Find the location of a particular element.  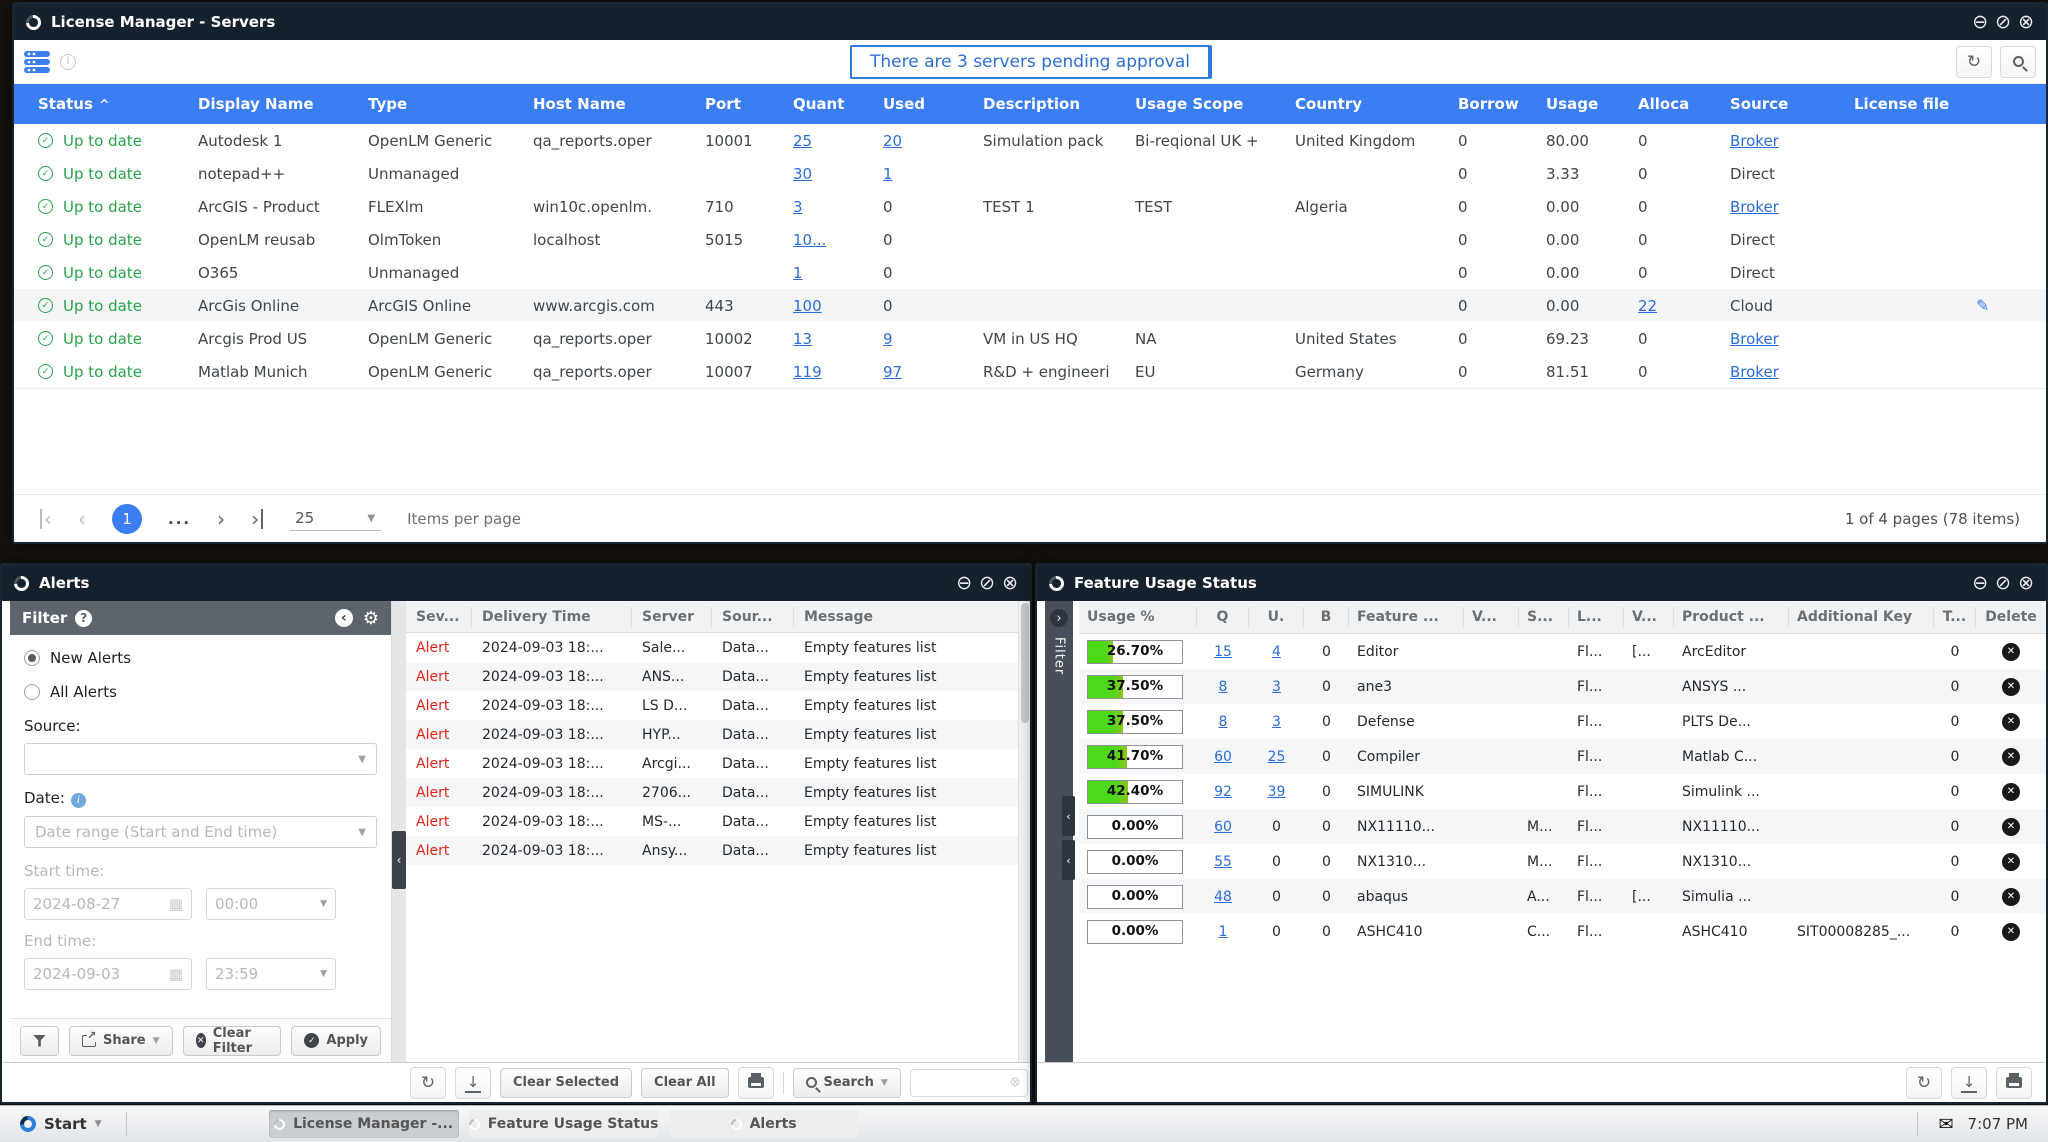

quantity-cell: 48 is located at coordinates (1223, 896).